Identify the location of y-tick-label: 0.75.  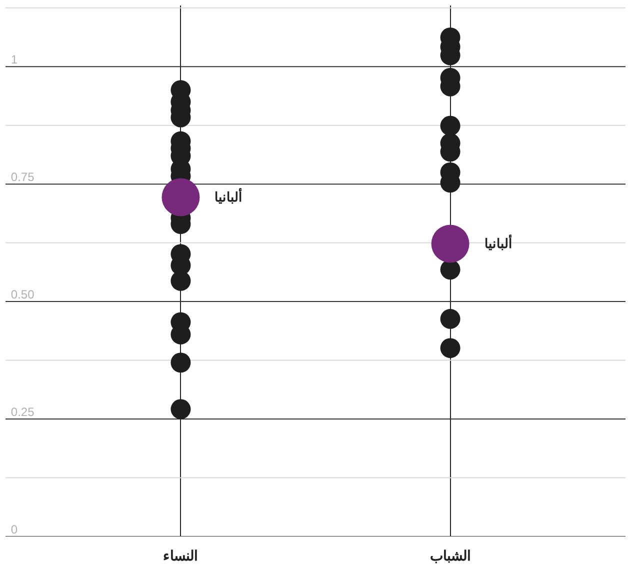
(22, 177).